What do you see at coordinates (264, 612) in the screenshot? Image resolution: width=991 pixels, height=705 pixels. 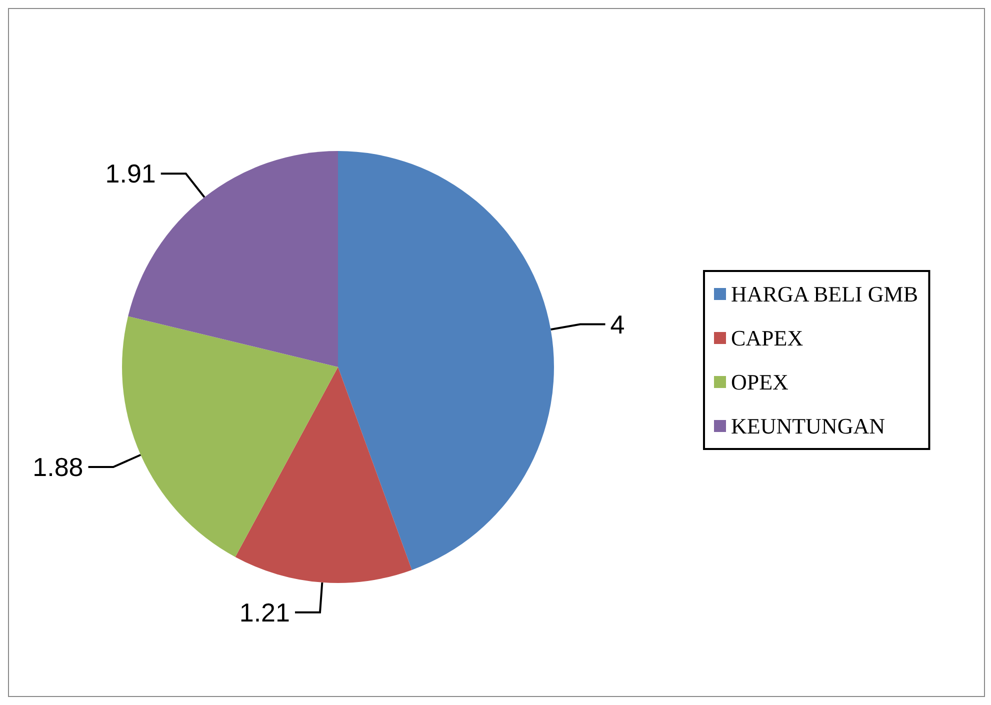 I see `data-label: 1.21` at bounding box center [264, 612].